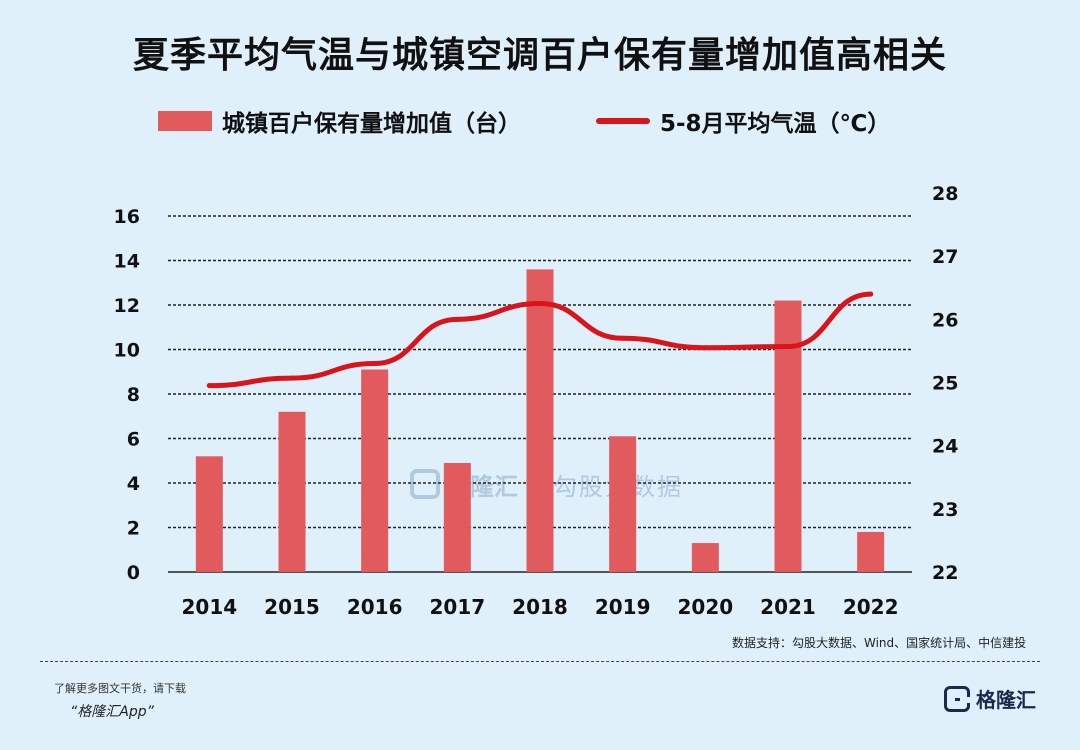  I want to click on y-right-tick-label: 28, so click(945, 194).